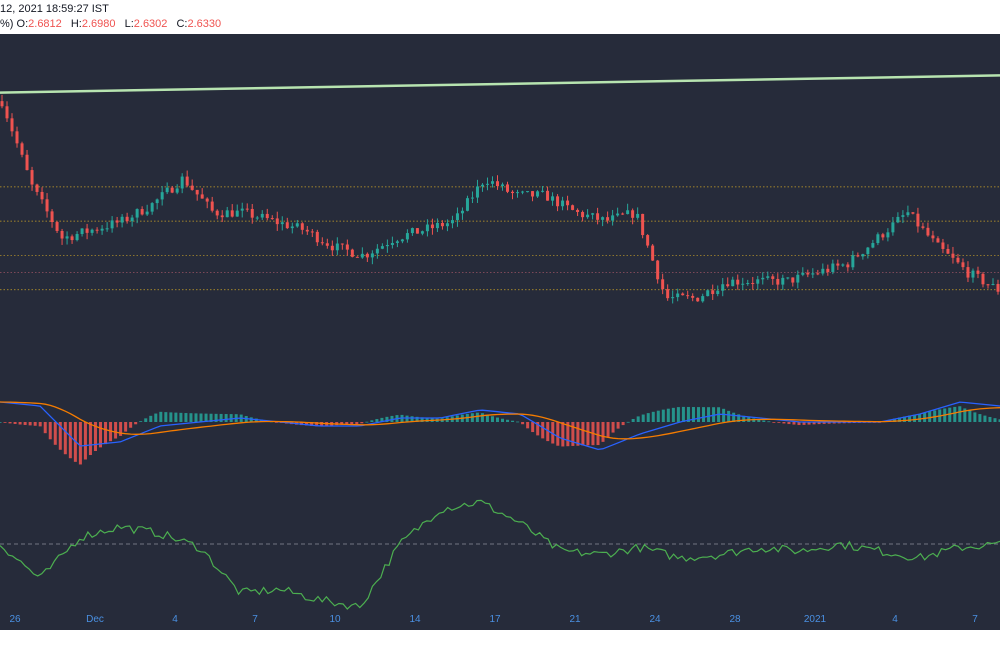 This screenshot has height=660, width=1000. What do you see at coordinates (500, 426) in the screenshot?
I see `macd-line` at bounding box center [500, 426].